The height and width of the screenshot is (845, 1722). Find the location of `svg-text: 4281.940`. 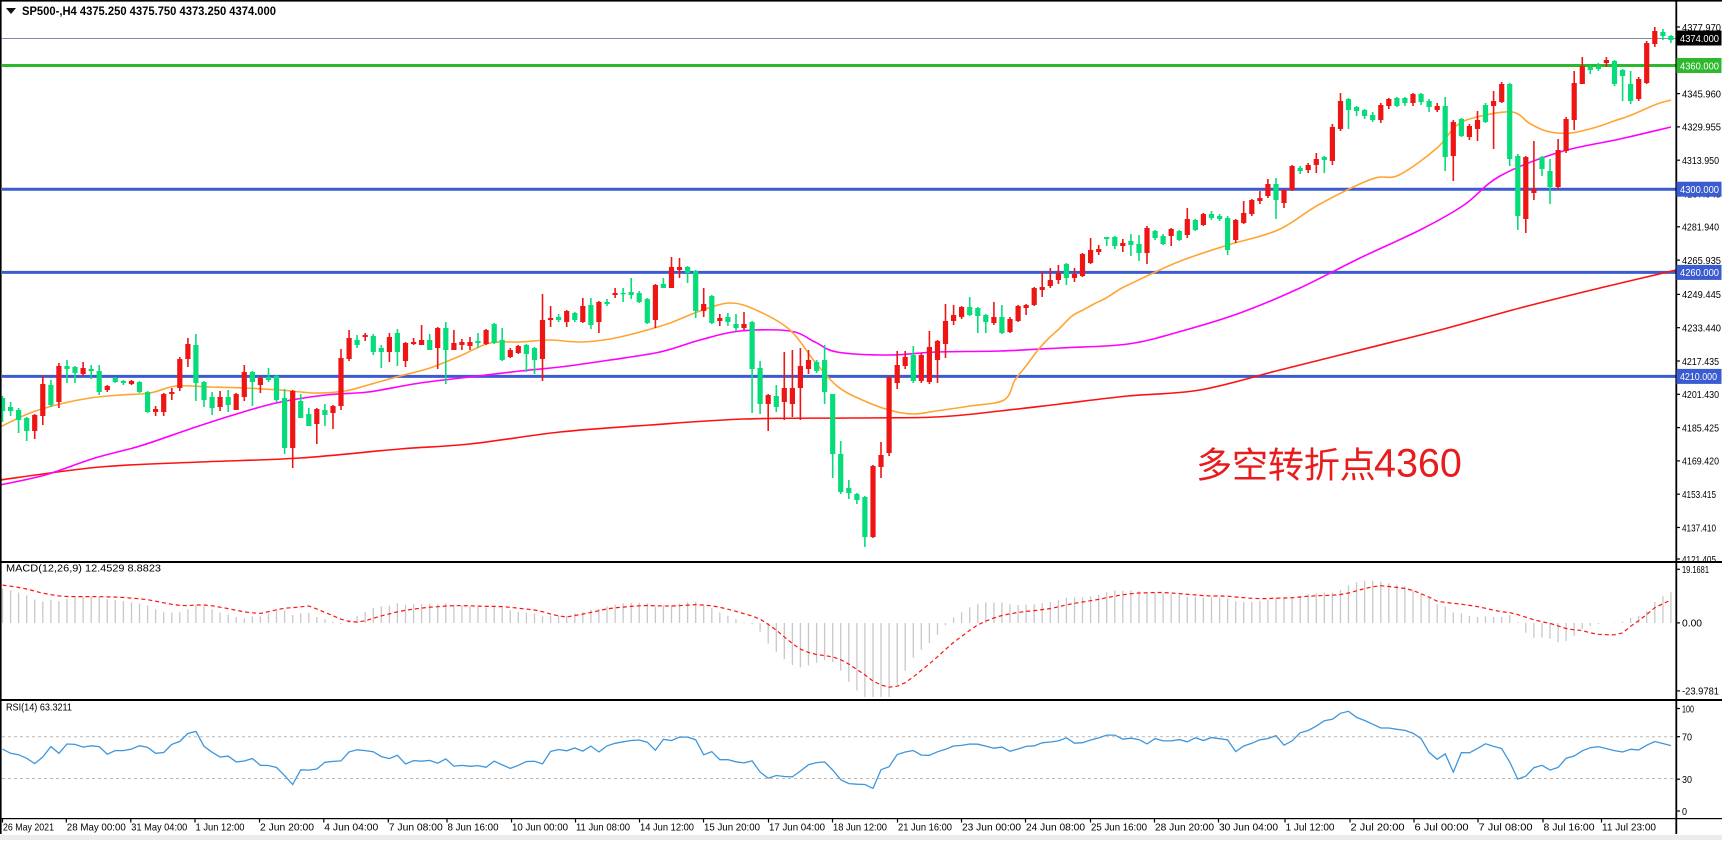

svg-text: 4281.940 is located at coordinates (1700, 228).